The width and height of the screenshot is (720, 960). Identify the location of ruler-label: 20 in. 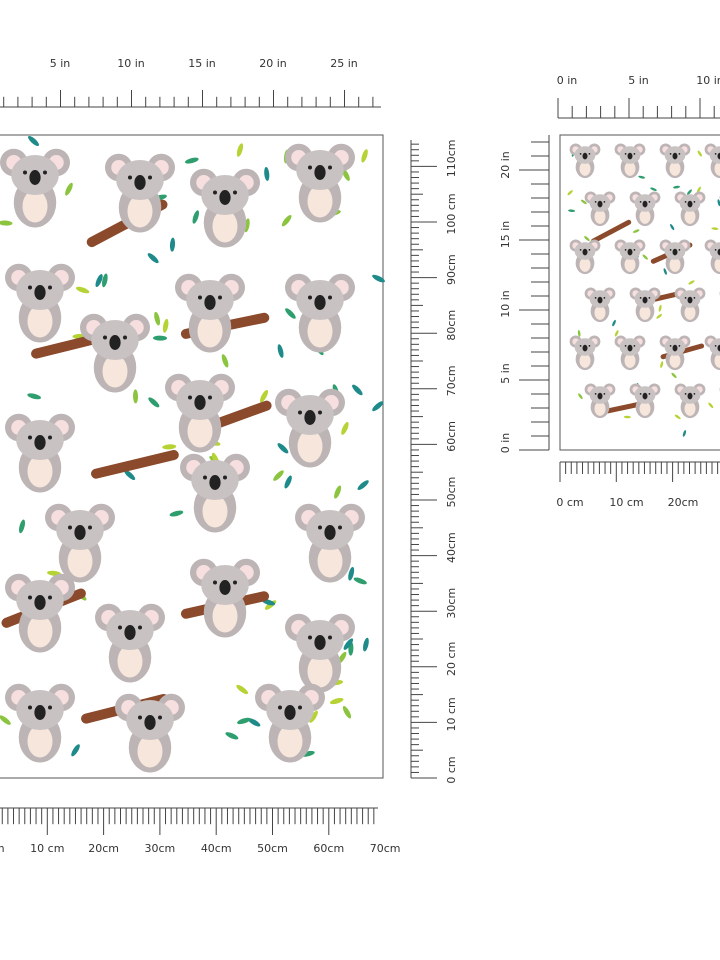
(273, 63).